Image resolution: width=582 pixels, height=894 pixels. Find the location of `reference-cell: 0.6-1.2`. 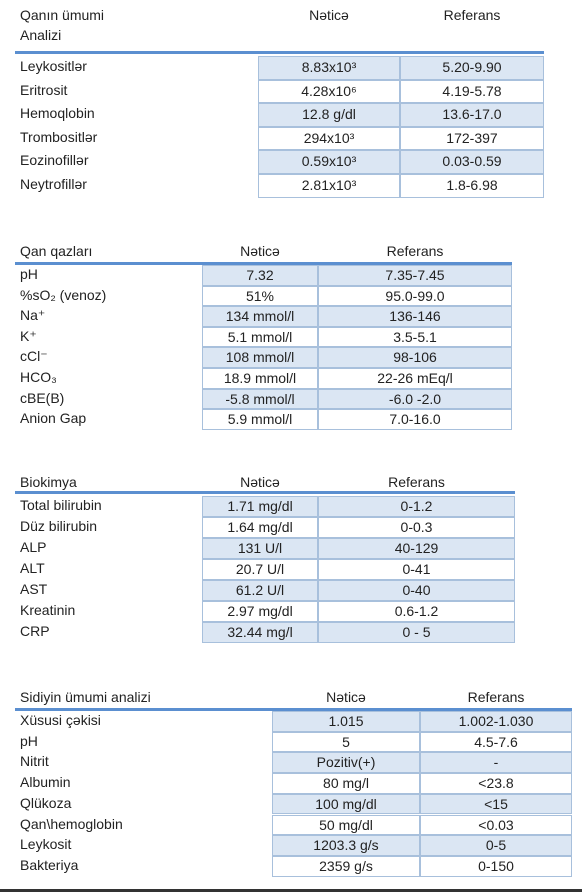

reference-cell: 0.6-1.2 is located at coordinates (416, 611).